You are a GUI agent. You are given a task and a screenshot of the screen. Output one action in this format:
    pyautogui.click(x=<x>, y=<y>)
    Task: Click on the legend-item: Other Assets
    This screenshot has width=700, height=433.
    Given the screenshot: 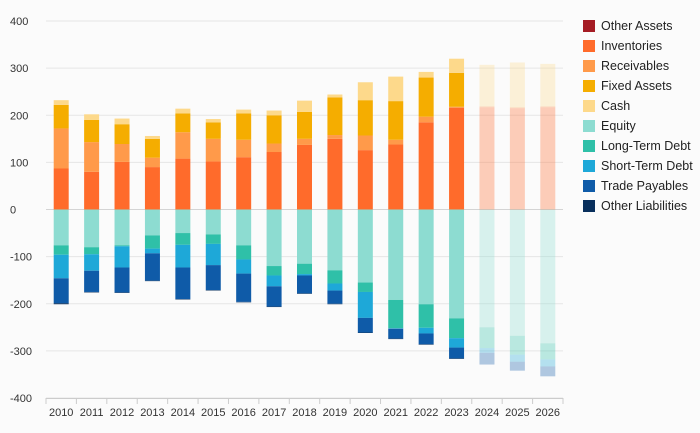 What is the action you would take?
    pyautogui.click(x=638, y=26)
    